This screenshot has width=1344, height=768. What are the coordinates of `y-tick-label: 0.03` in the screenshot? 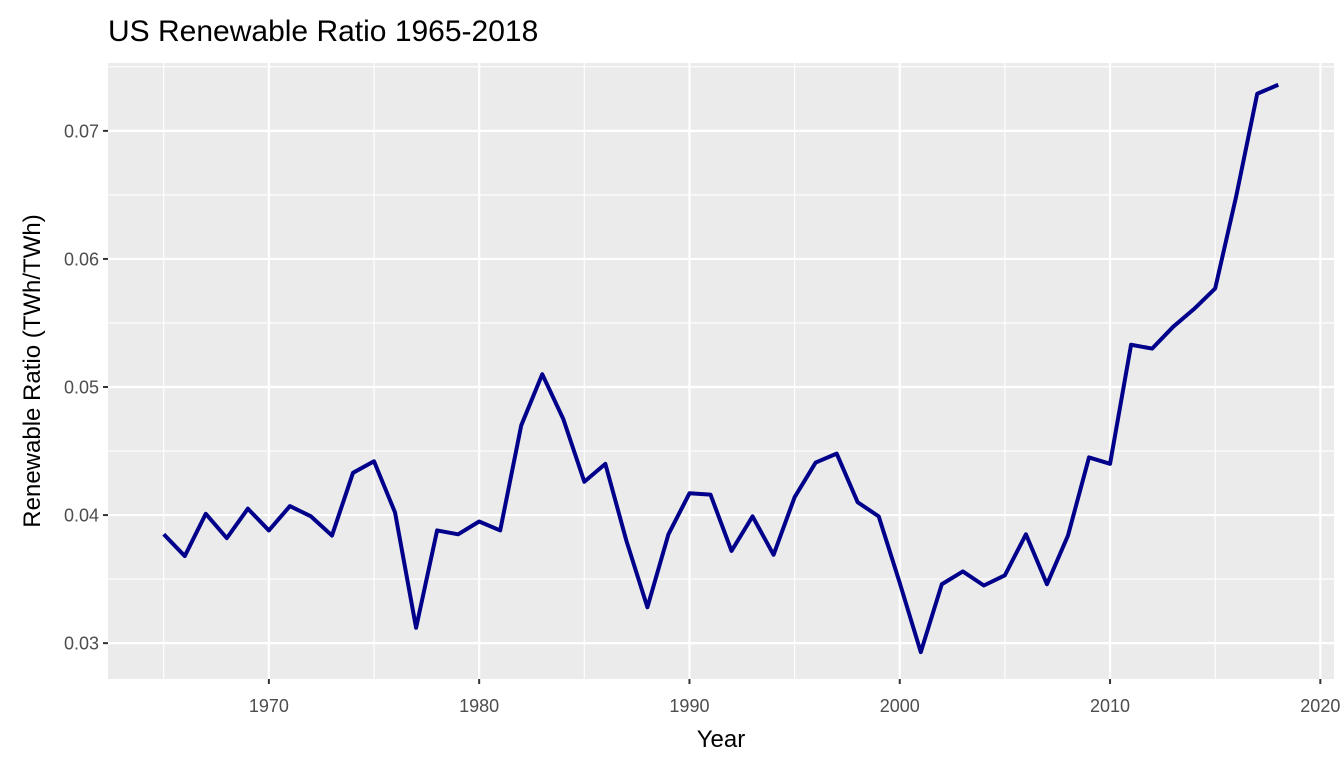 It's located at (81, 644).